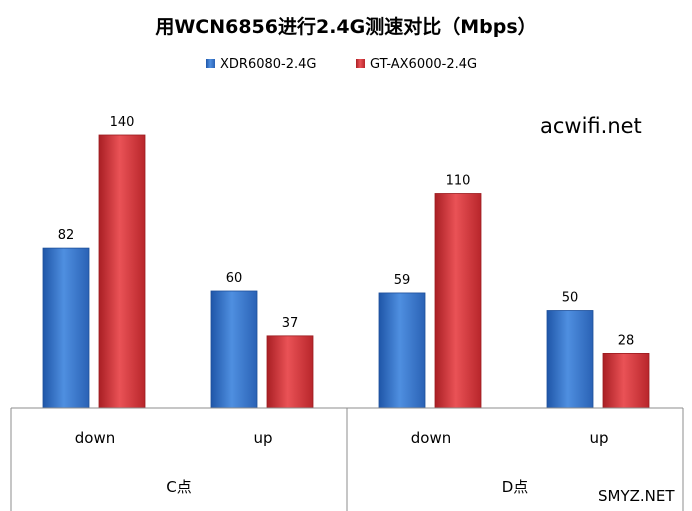  What do you see at coordinates (360, 63) in the screenshot?
I see `legend-swatch-gt-ax6000` at bounding box center [360, 63].